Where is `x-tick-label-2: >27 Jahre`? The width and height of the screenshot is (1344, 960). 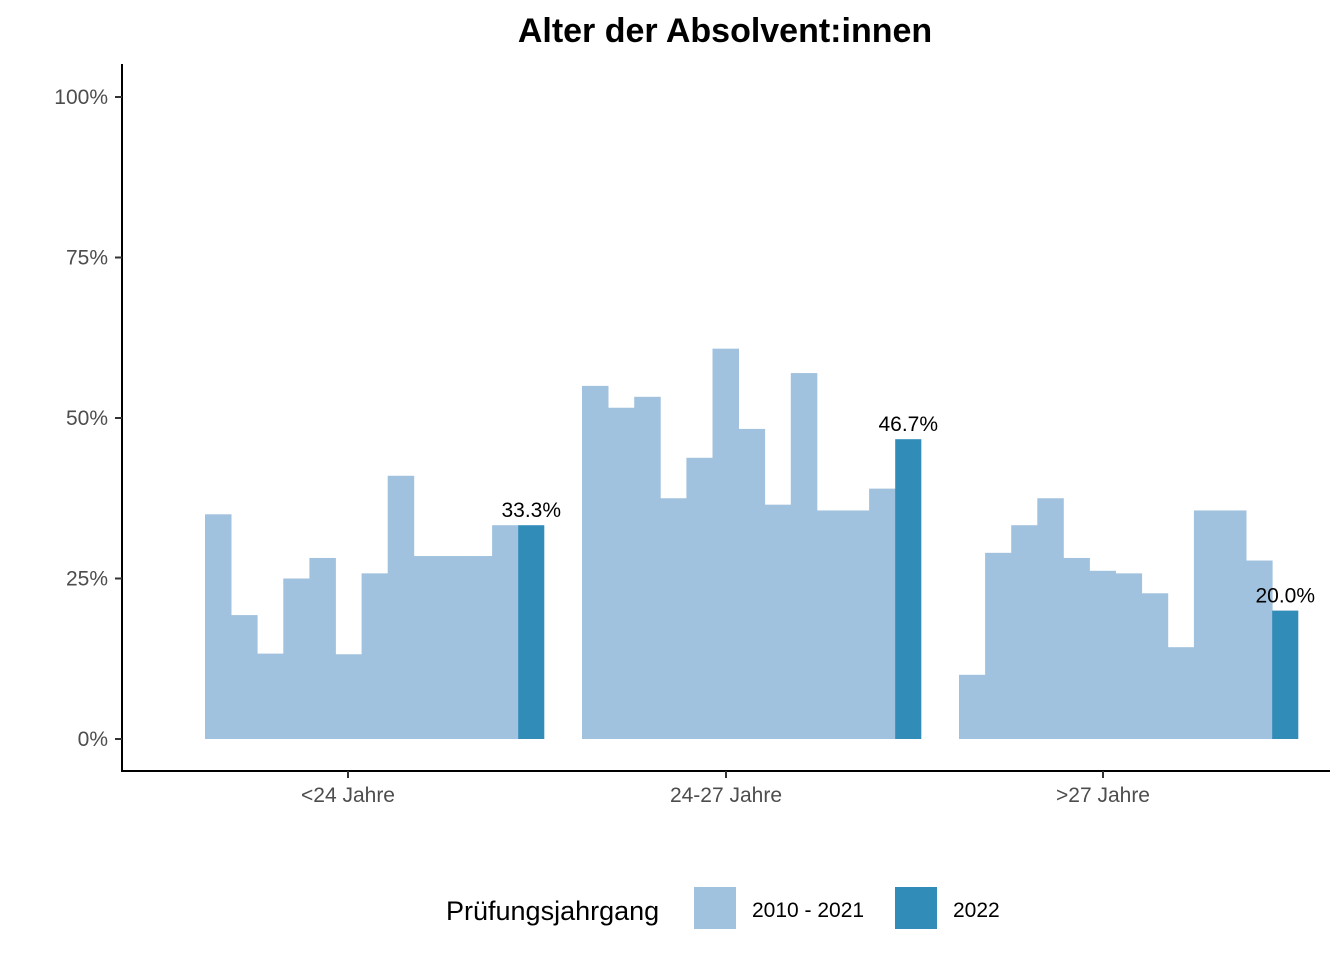 x-tick-label-2: >27 Jahre is located at coordinates (1103, 795).